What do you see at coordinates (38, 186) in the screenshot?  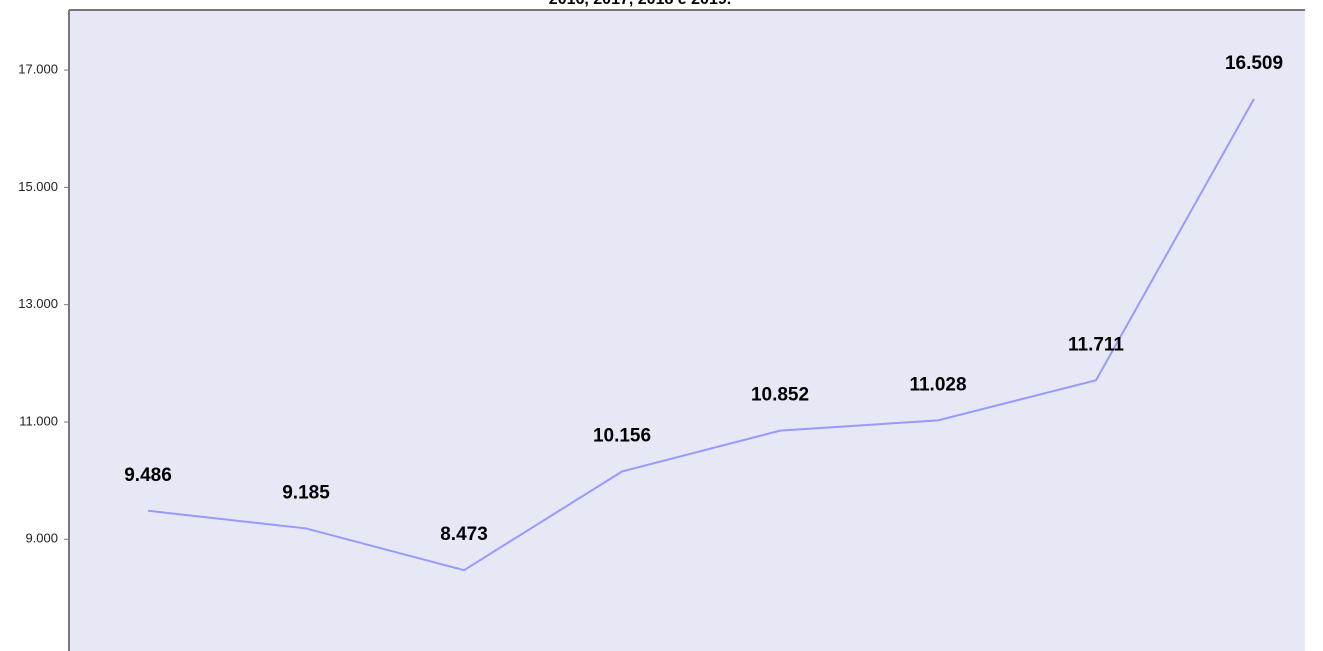 I see `y-tick-label: 15.000` at bounding box center [38, 186].